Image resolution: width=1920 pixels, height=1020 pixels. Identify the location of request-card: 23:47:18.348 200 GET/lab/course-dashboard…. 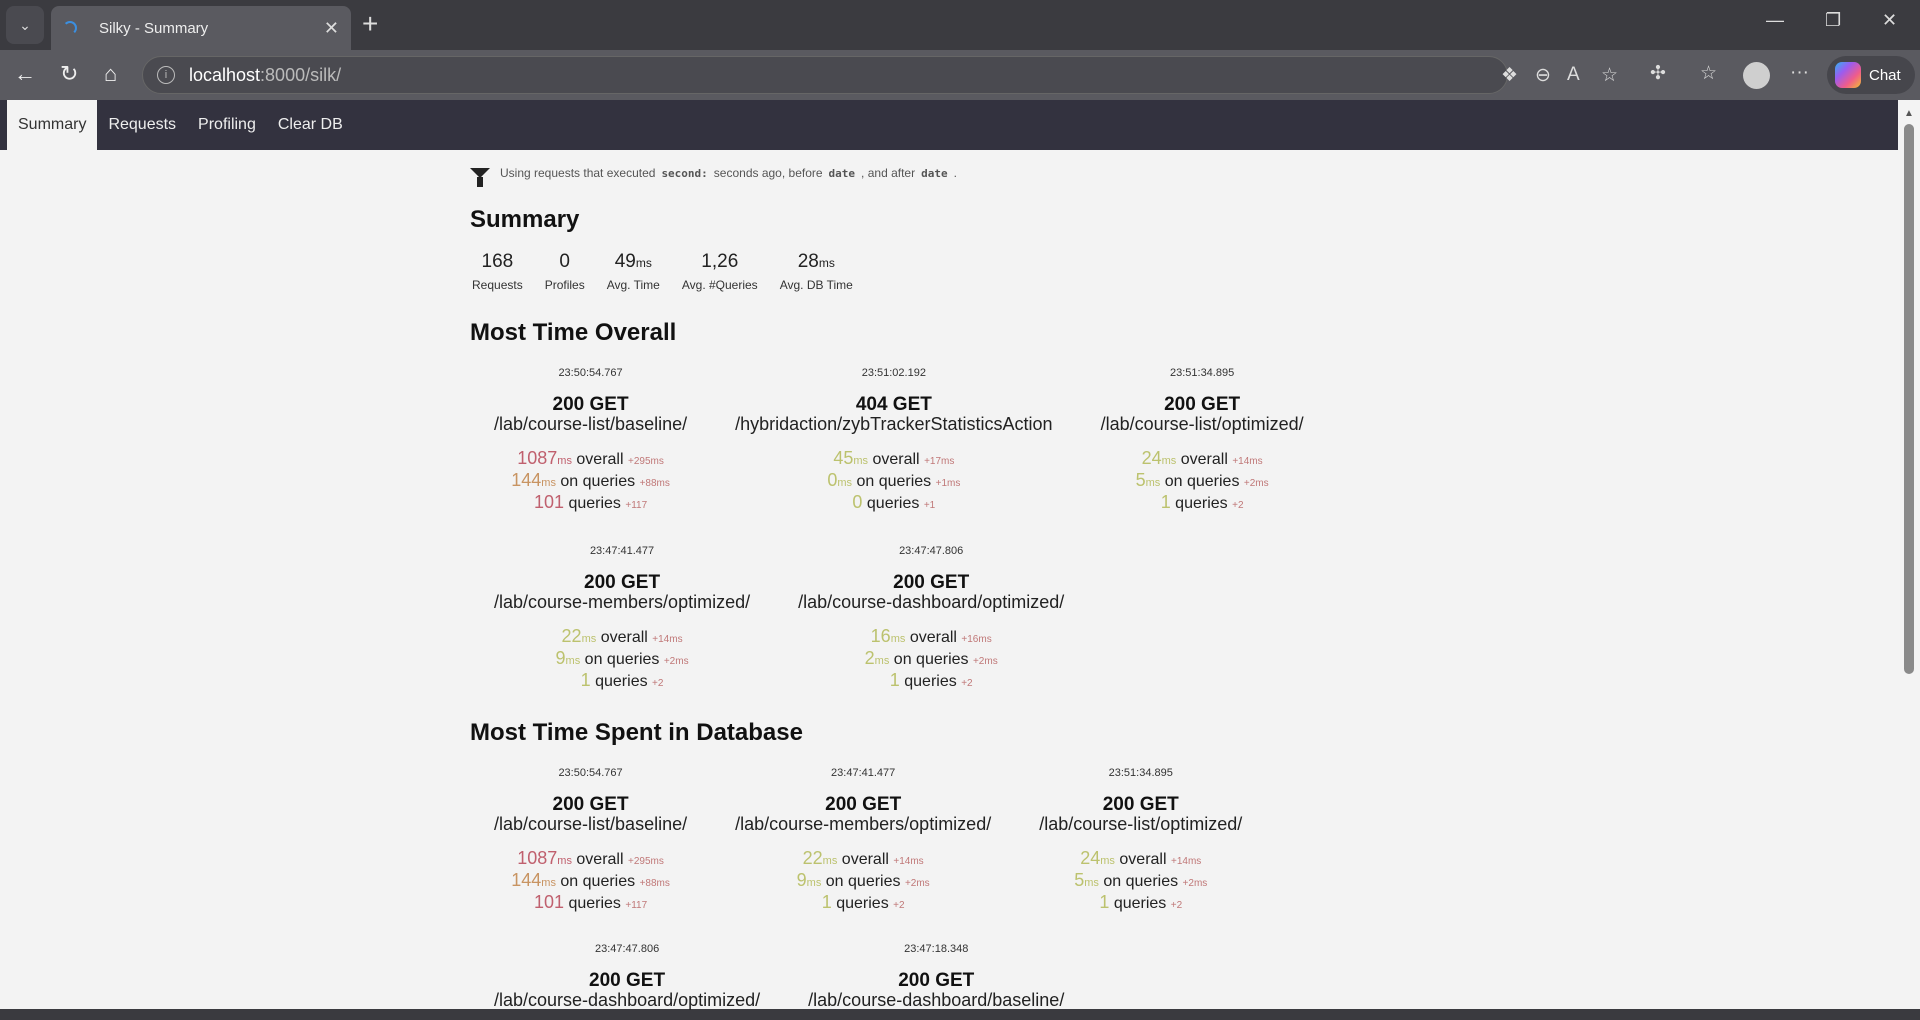
(936, 975).